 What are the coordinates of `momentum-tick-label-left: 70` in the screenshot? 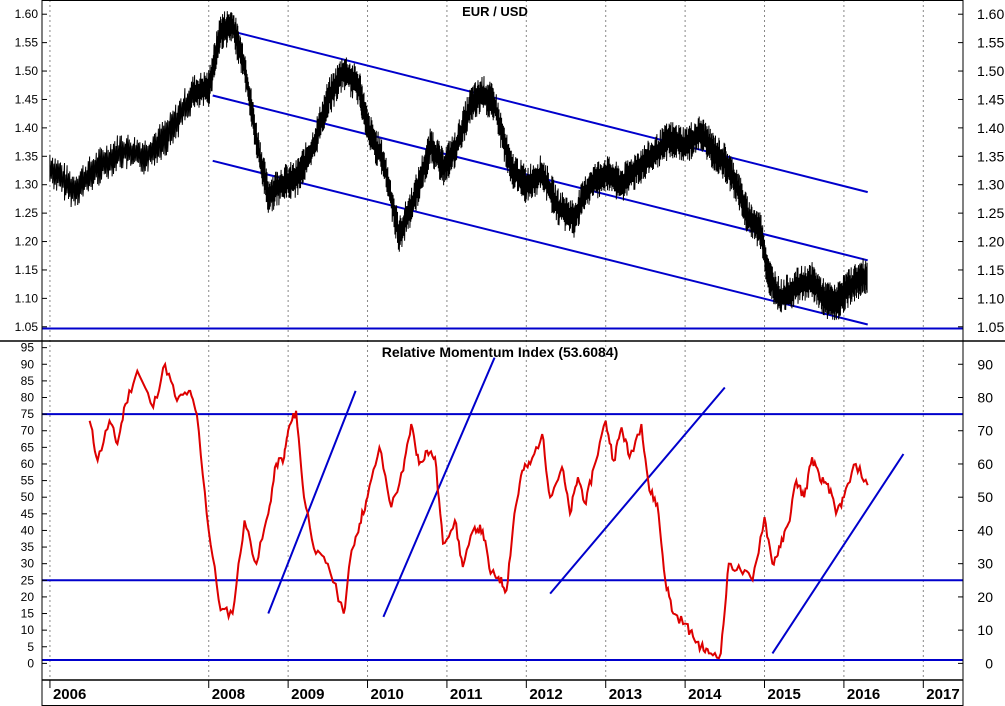 It's located at (28, 431).